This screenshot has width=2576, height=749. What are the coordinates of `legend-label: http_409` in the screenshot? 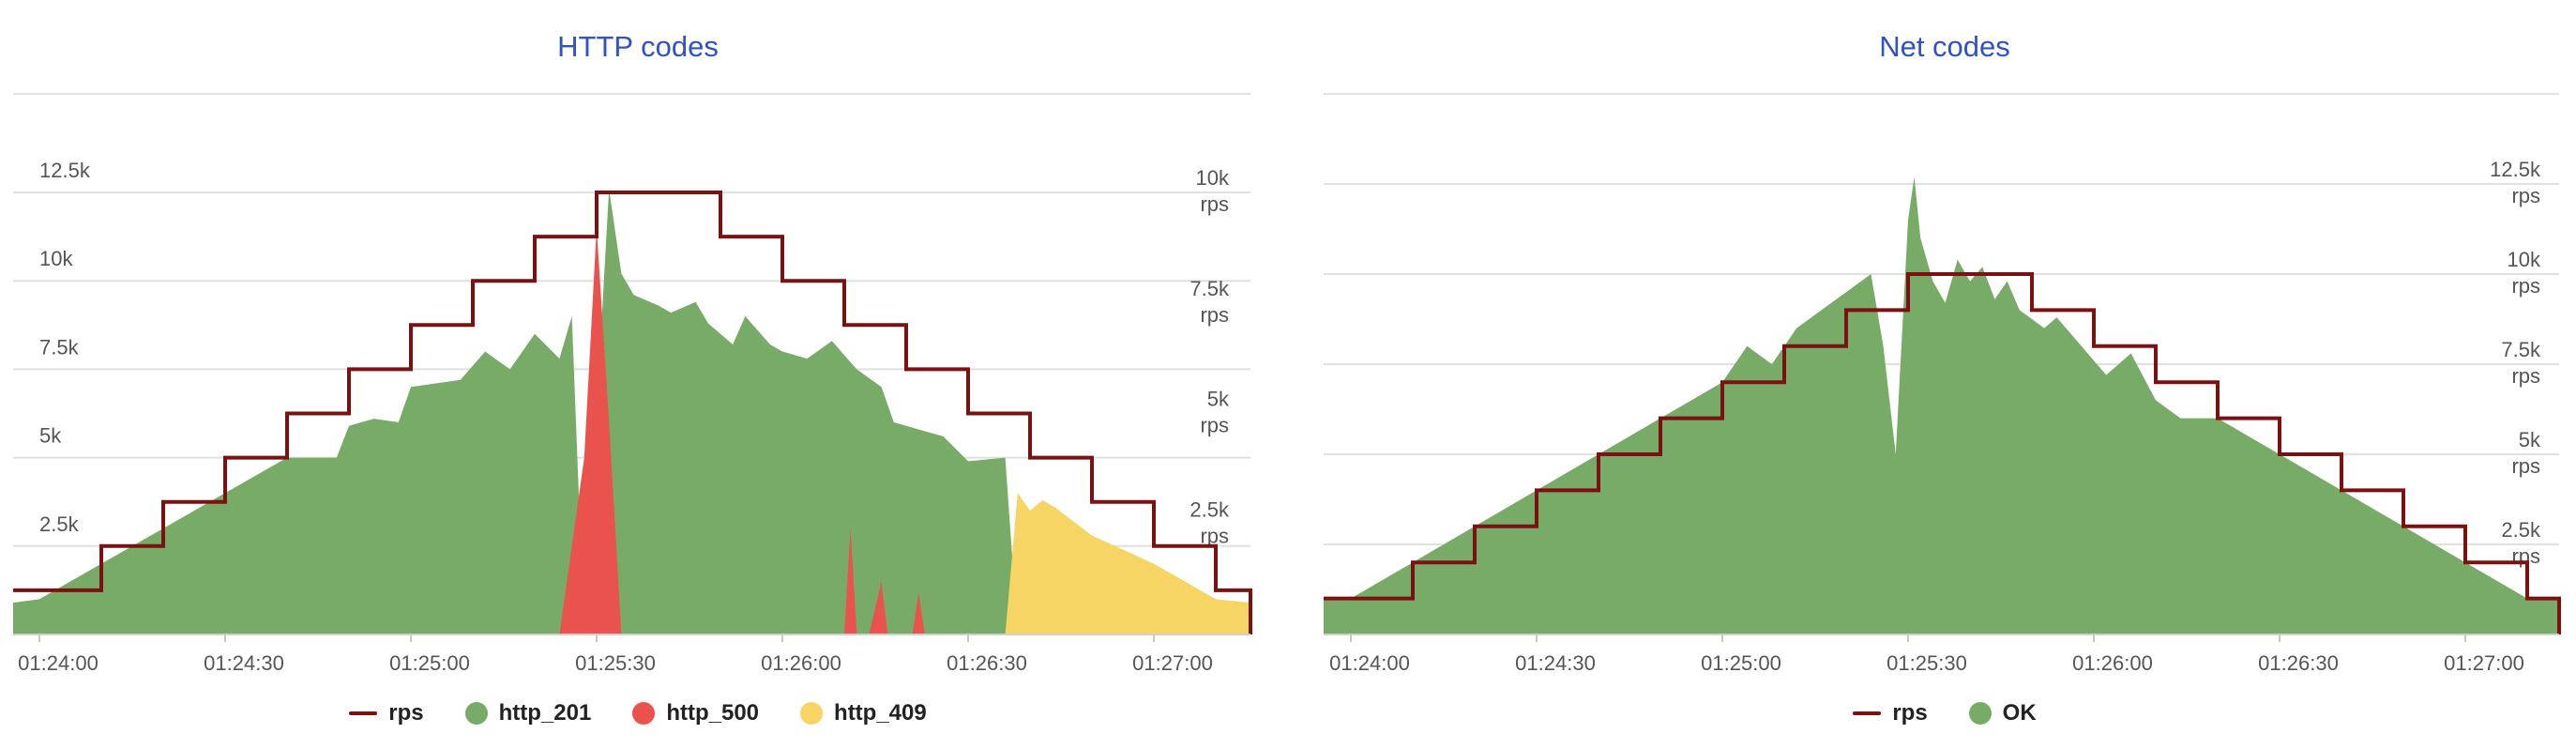 It's located at (881, 713).